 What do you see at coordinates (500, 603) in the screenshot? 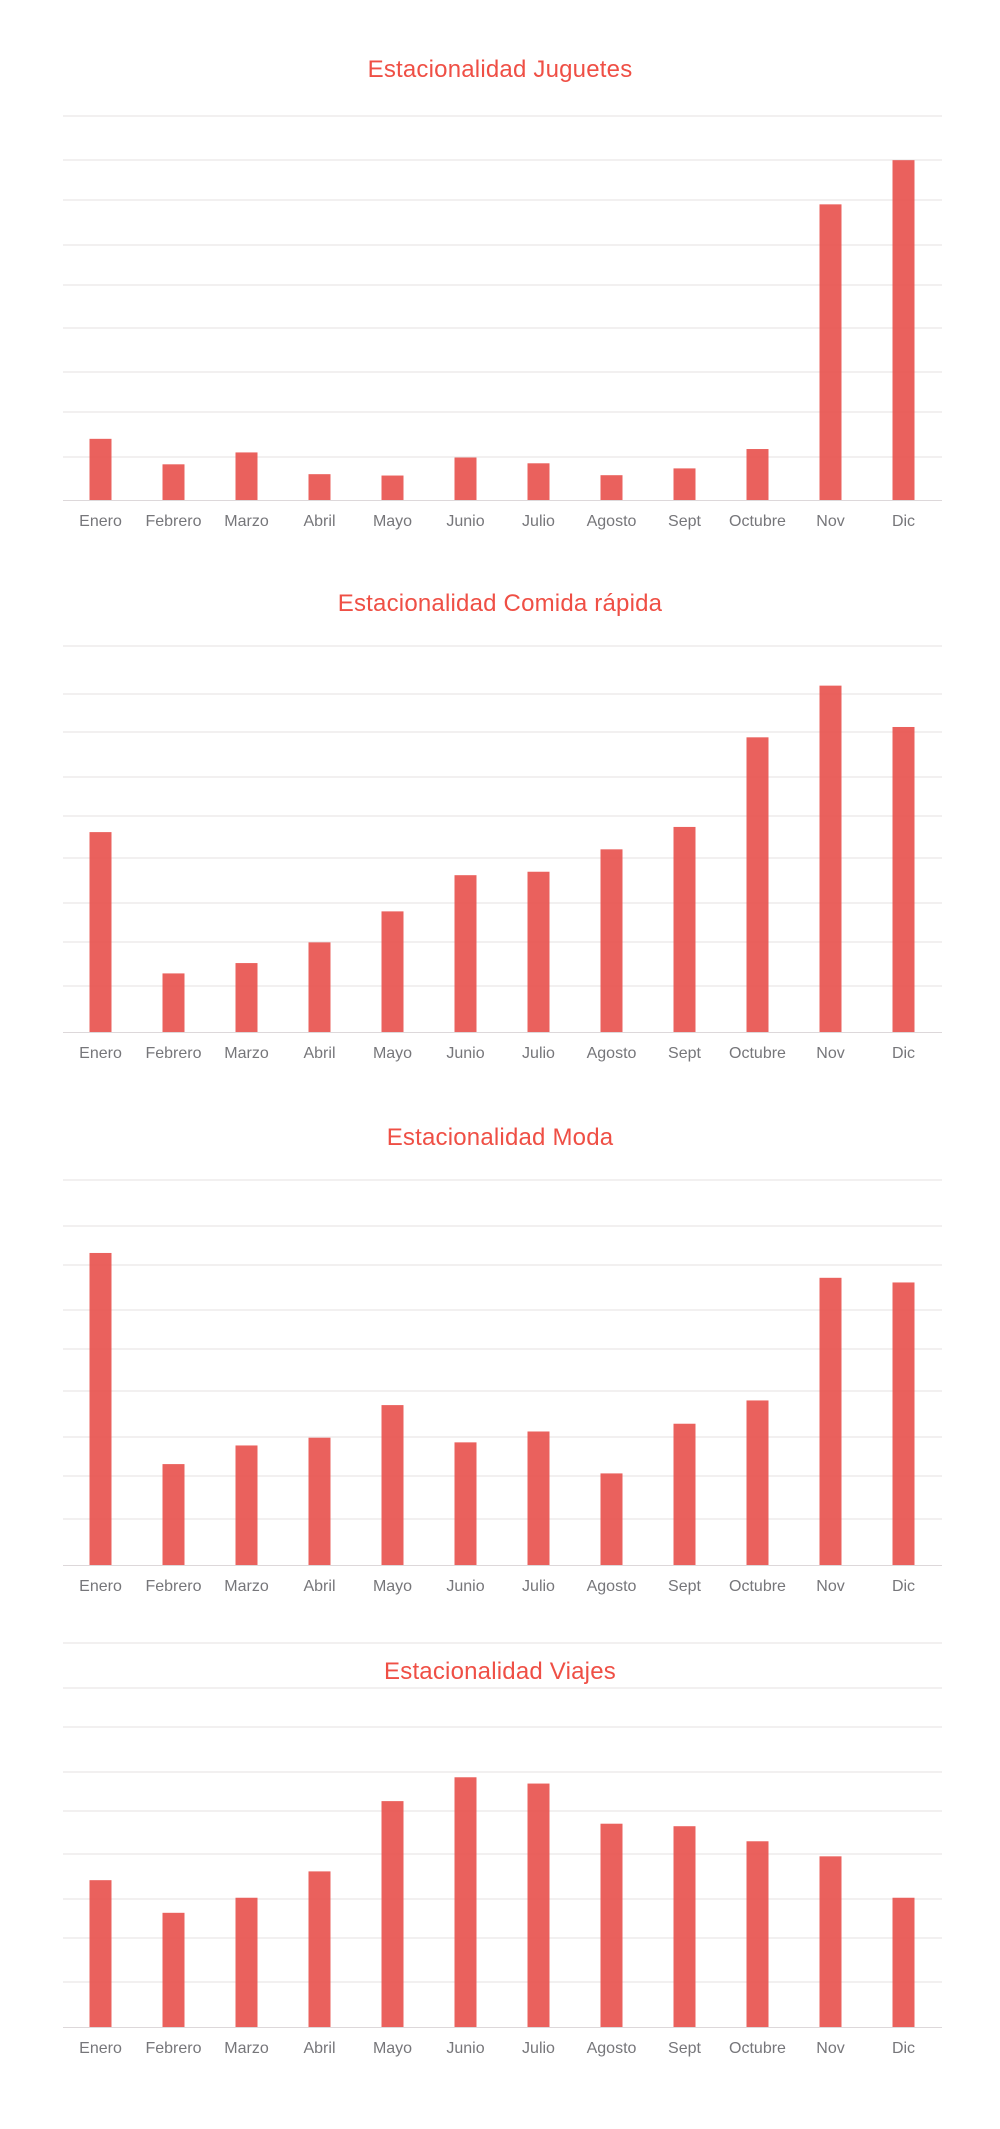
I see `chart-title: Estacionalidad Comida rápida` at bounding box center [500, 603].